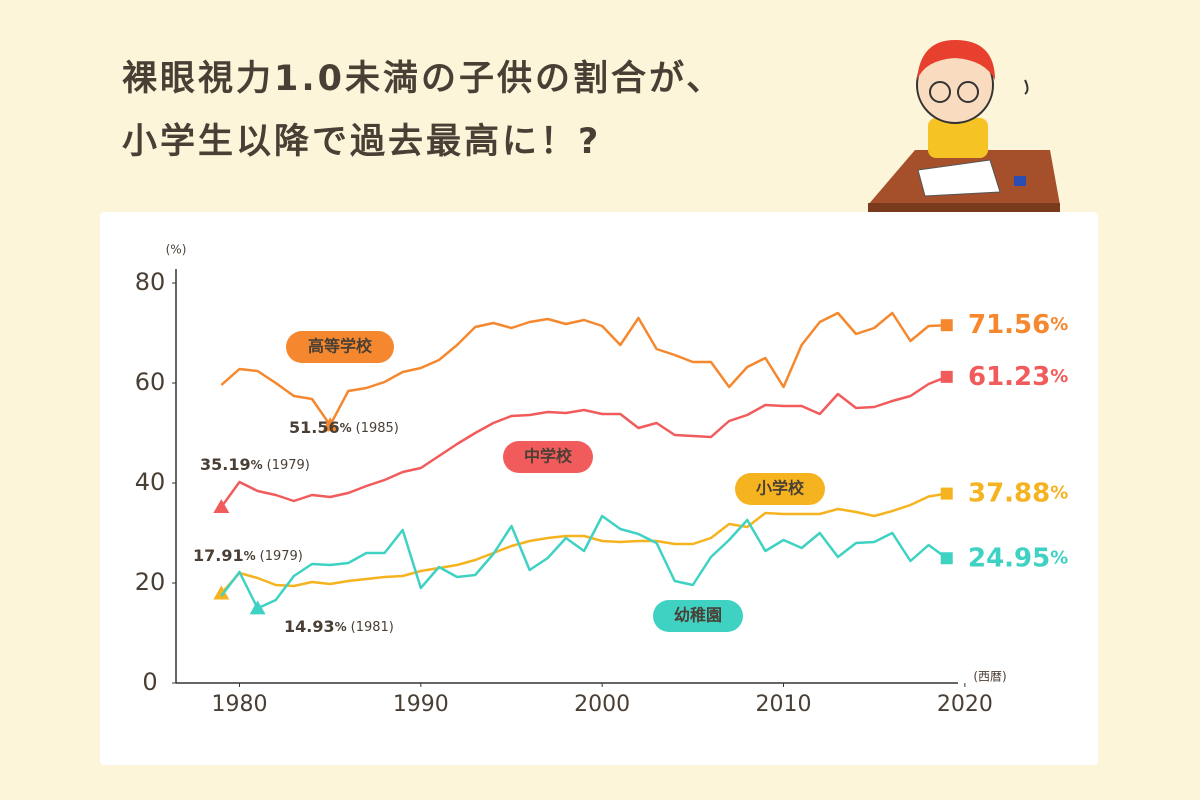 This screenshot has width=1200, height=800. I want to click on y-axis-label: (%), so click(176, 250).